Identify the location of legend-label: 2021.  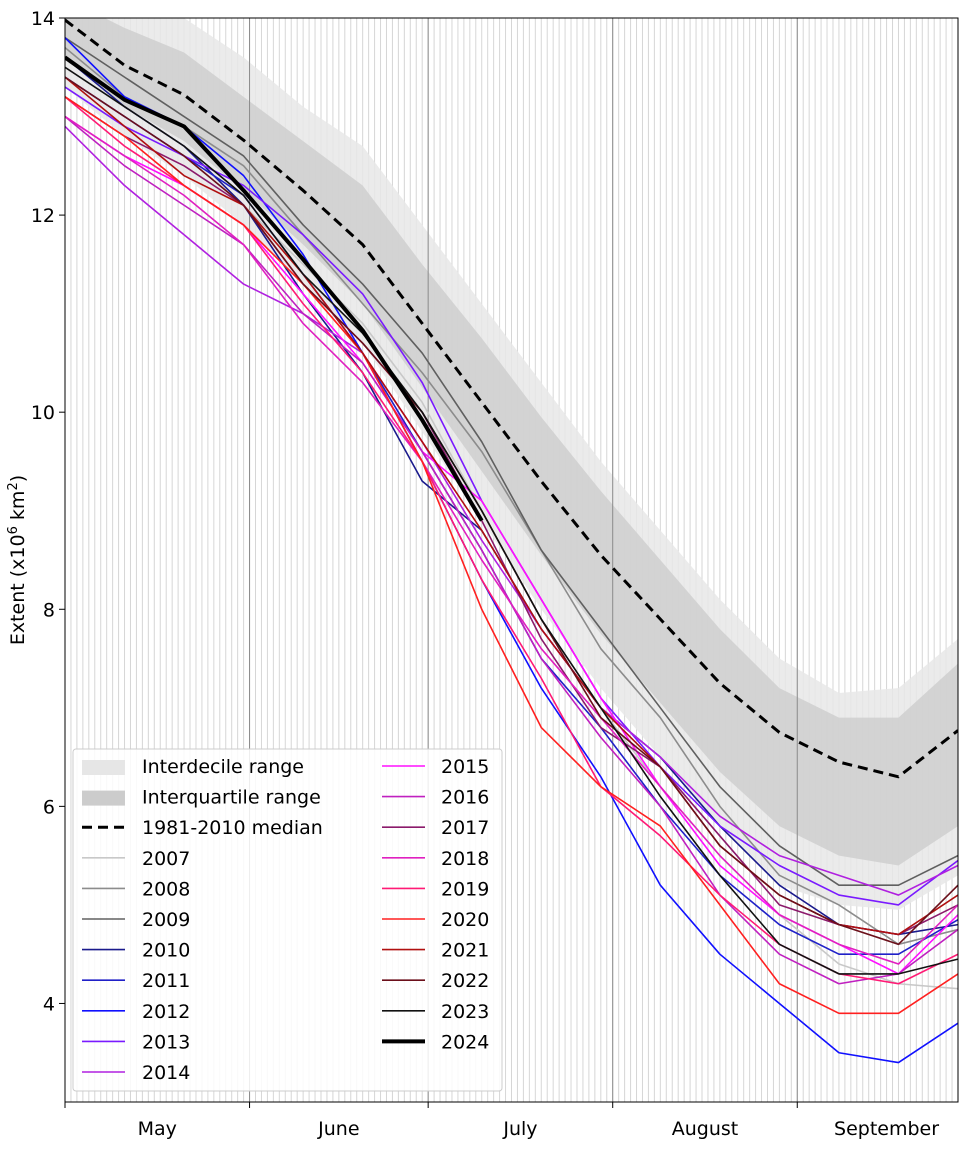
(465, 951).